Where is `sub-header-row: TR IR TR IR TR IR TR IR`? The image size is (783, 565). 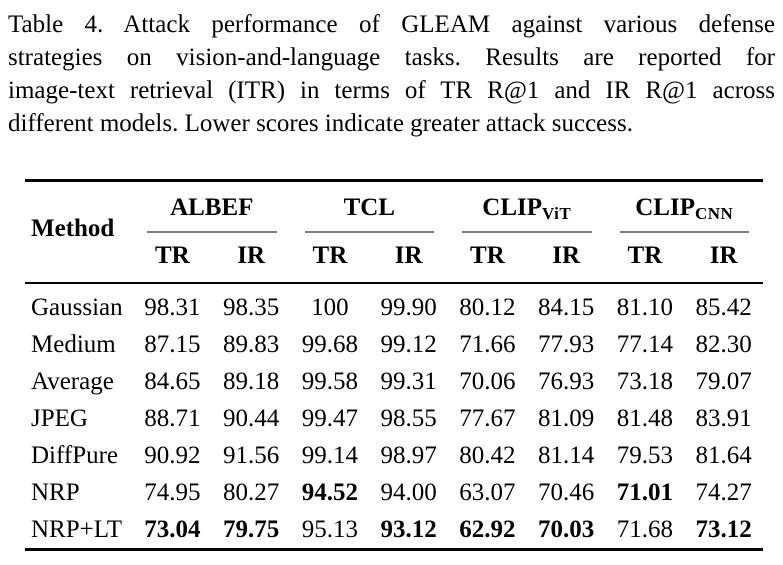 sub-header-row: TR IR TR IR TR IR TR IR is located at coordinates (394, 258).